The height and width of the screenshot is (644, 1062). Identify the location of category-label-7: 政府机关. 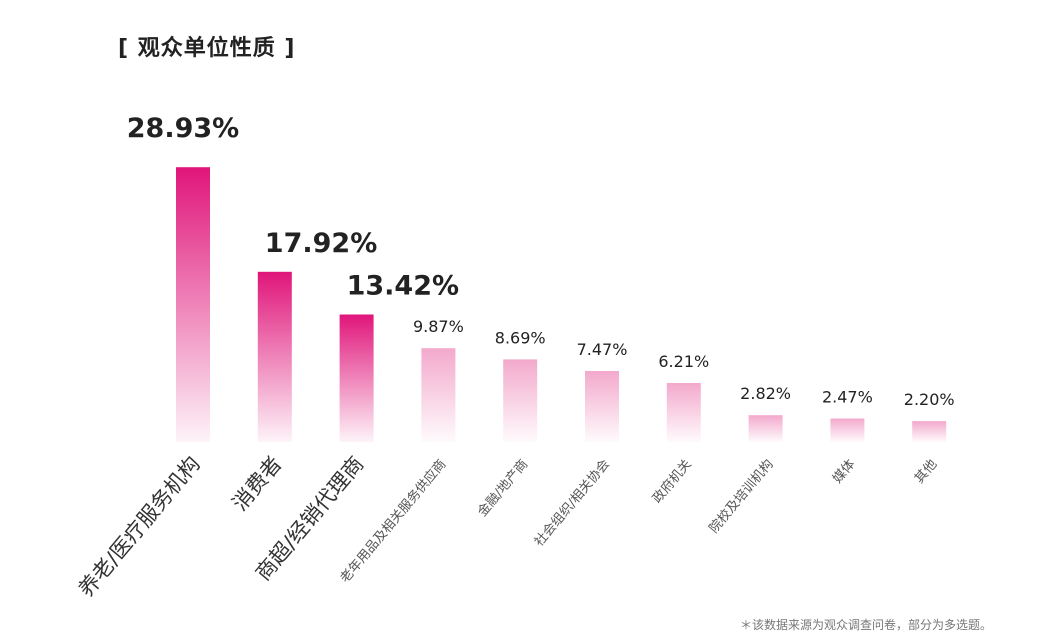
(672, 481).